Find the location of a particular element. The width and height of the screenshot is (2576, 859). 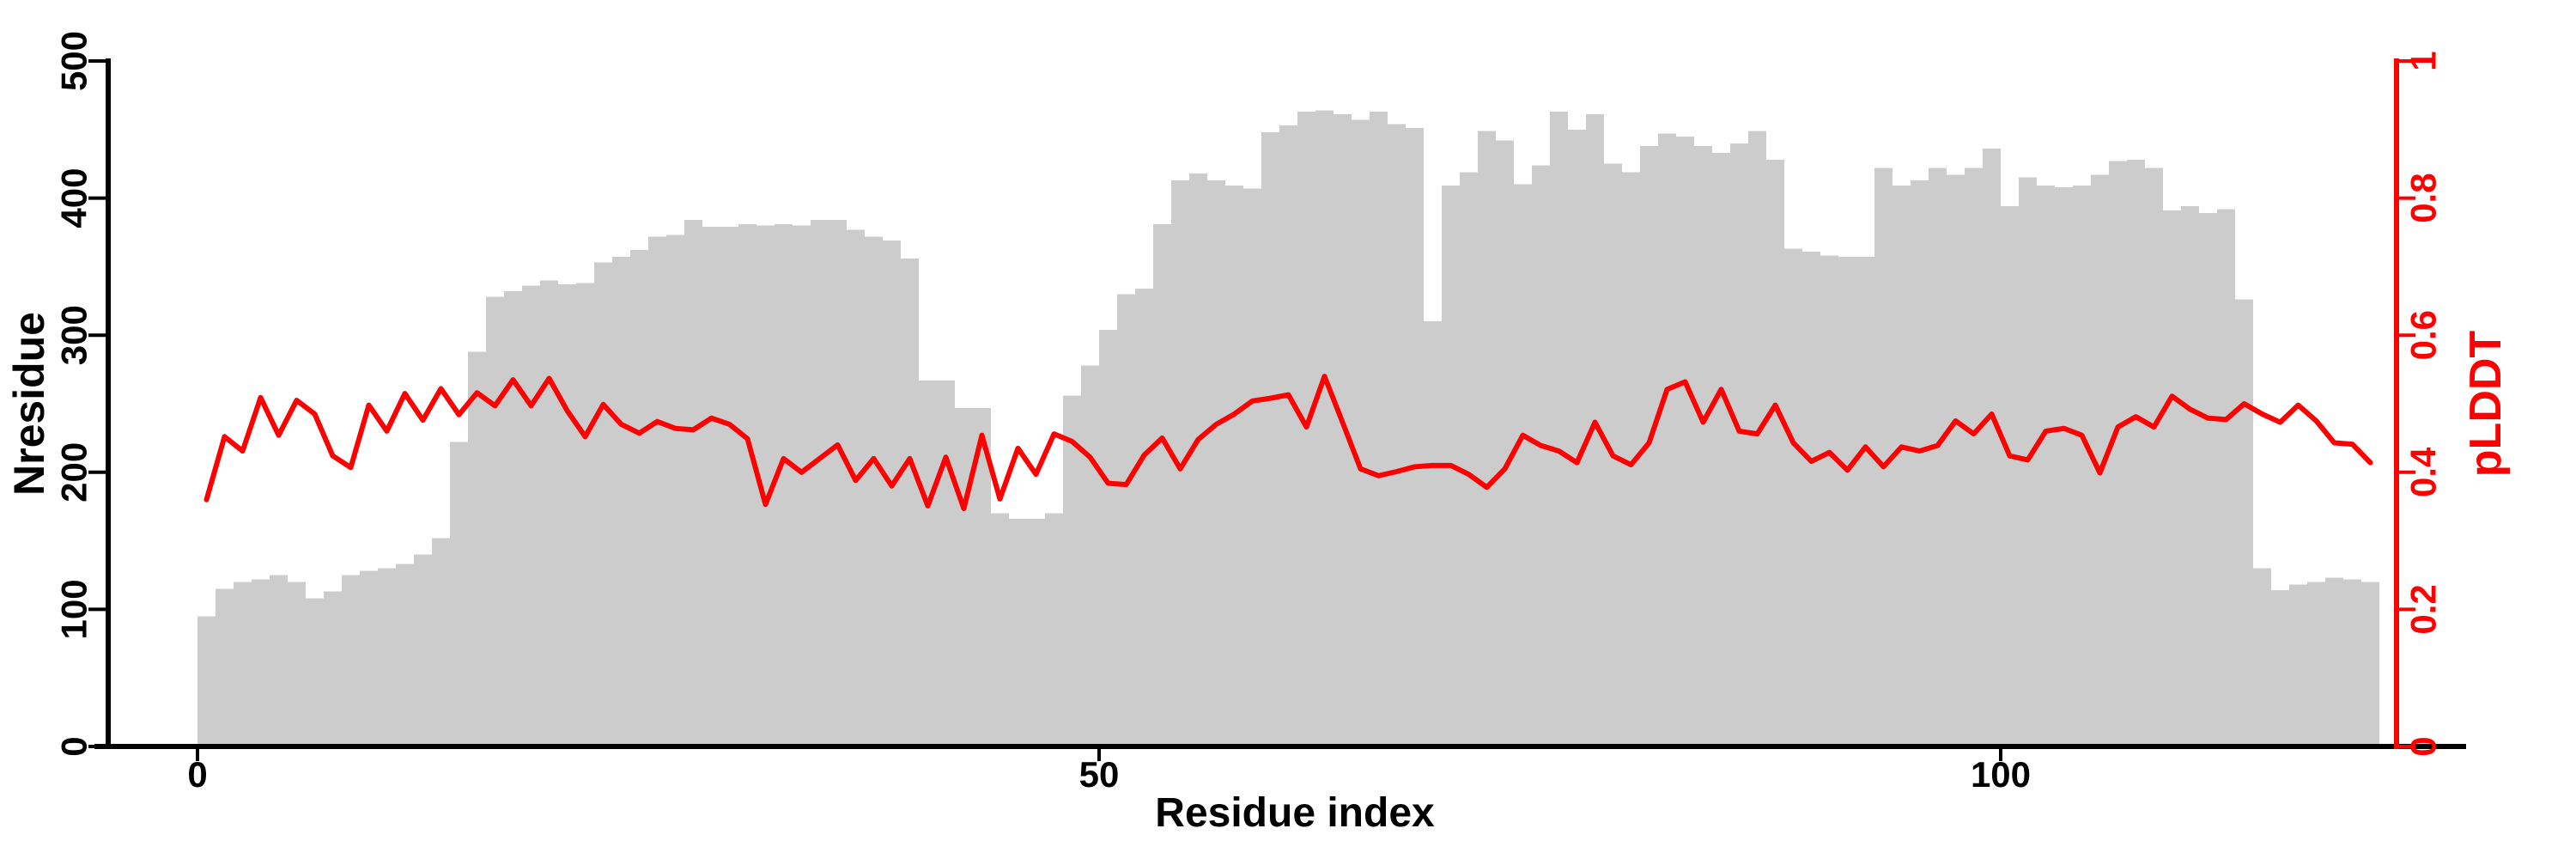

y-axis-left-tick-label: 500 is located at coordinates (74, 61).